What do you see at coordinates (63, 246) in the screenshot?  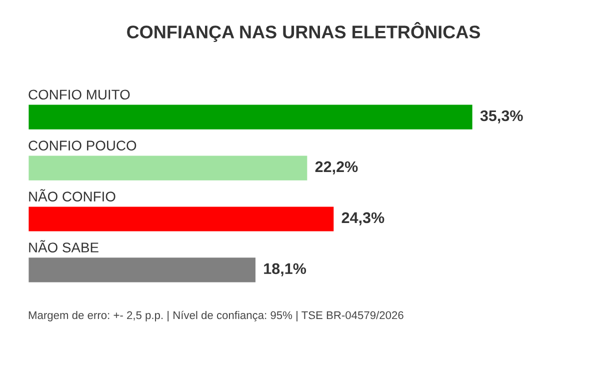 I see `y-tick-label: NÃO SABE` at bounding box center [63, 246].